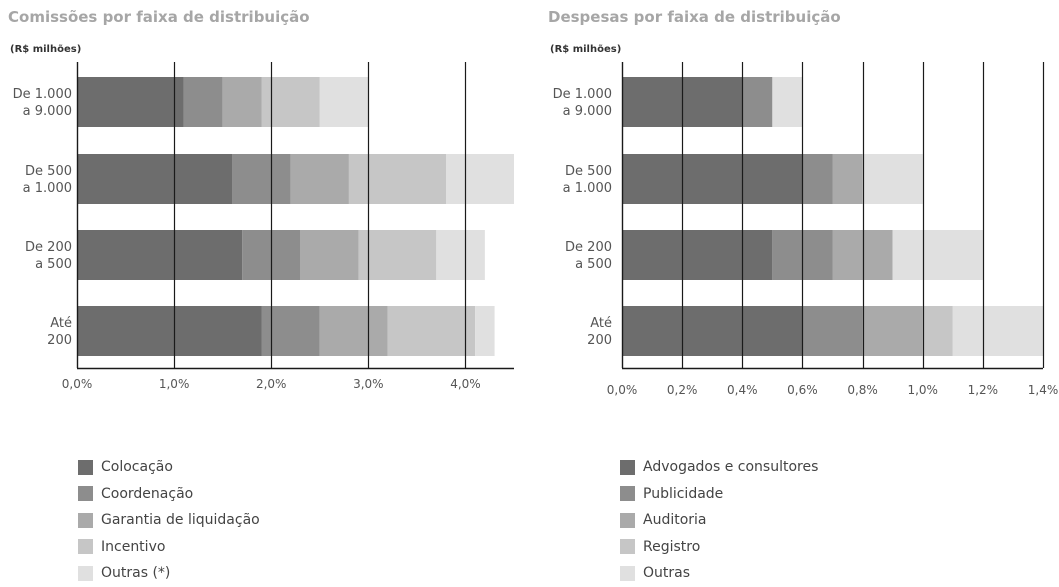  Describe the element at coordinates (862, 390) in the screenshot. I see `x-tick-label: 0,8%` at that location.